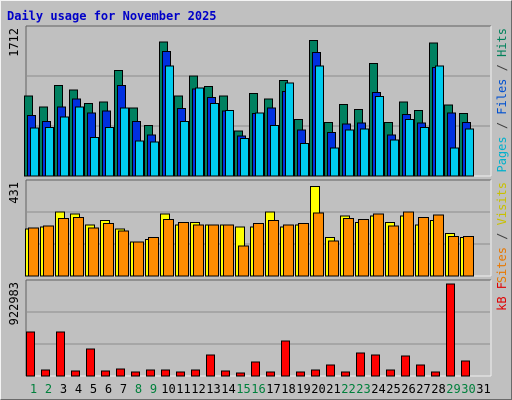 This screenshot has width=512, height=400. I want to click on x-tick-label-day-4: 4, so click(78, 389).